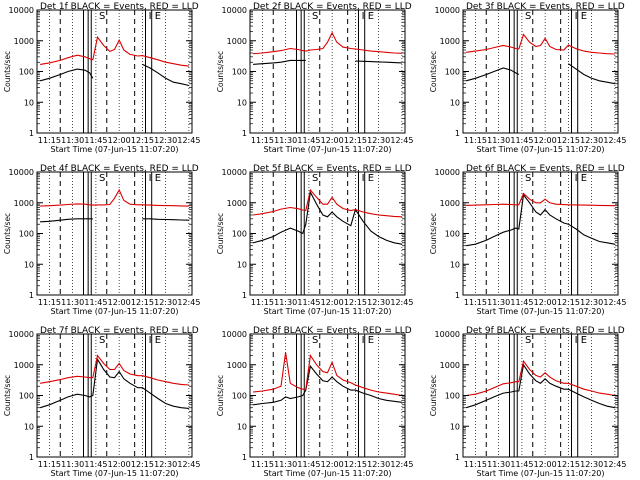 The width and height of the screenshot is (640, 480). I want to click on panel-title: Det 6f BLACK = Events, RED = LLD, so click(545, 169).